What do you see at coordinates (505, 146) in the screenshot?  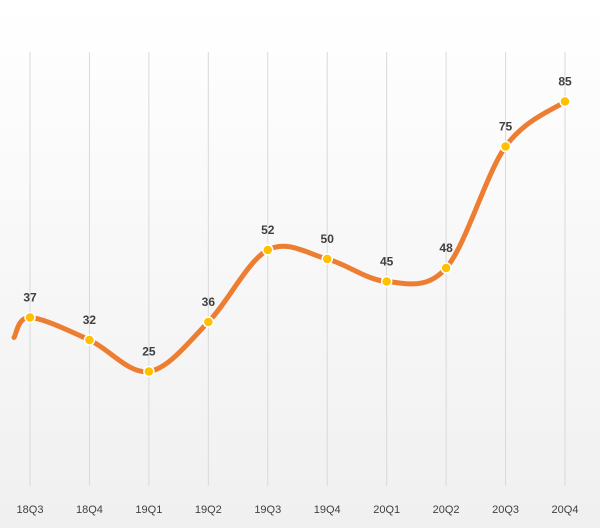 I see `data-point-20Q3` at bounding box center [505, 146].